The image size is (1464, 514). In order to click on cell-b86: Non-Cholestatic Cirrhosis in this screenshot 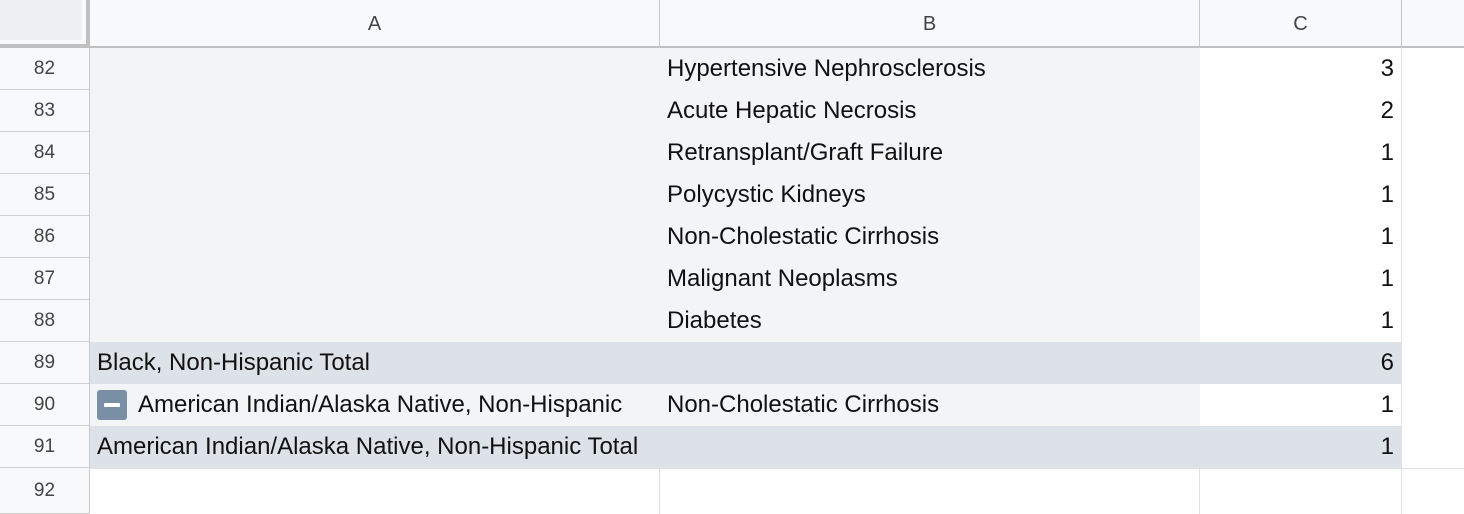, I will do `click(930, 237)`.